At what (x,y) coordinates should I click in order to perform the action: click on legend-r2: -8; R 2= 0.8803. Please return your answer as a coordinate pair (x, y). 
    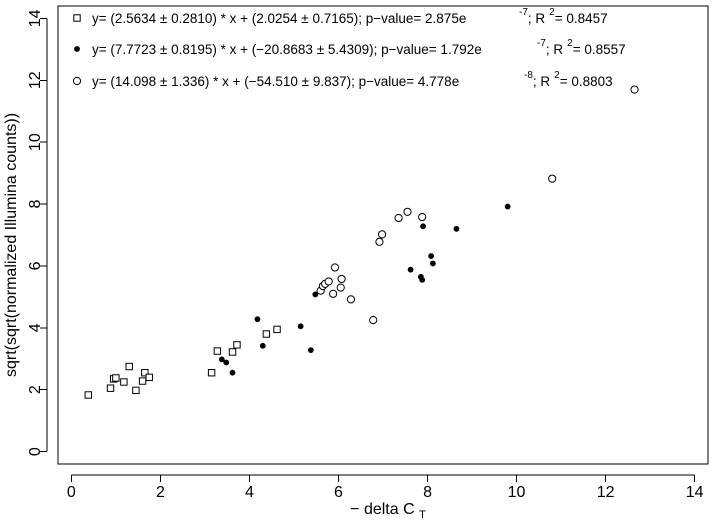
    Looking at the image, I should click on (568, 79).